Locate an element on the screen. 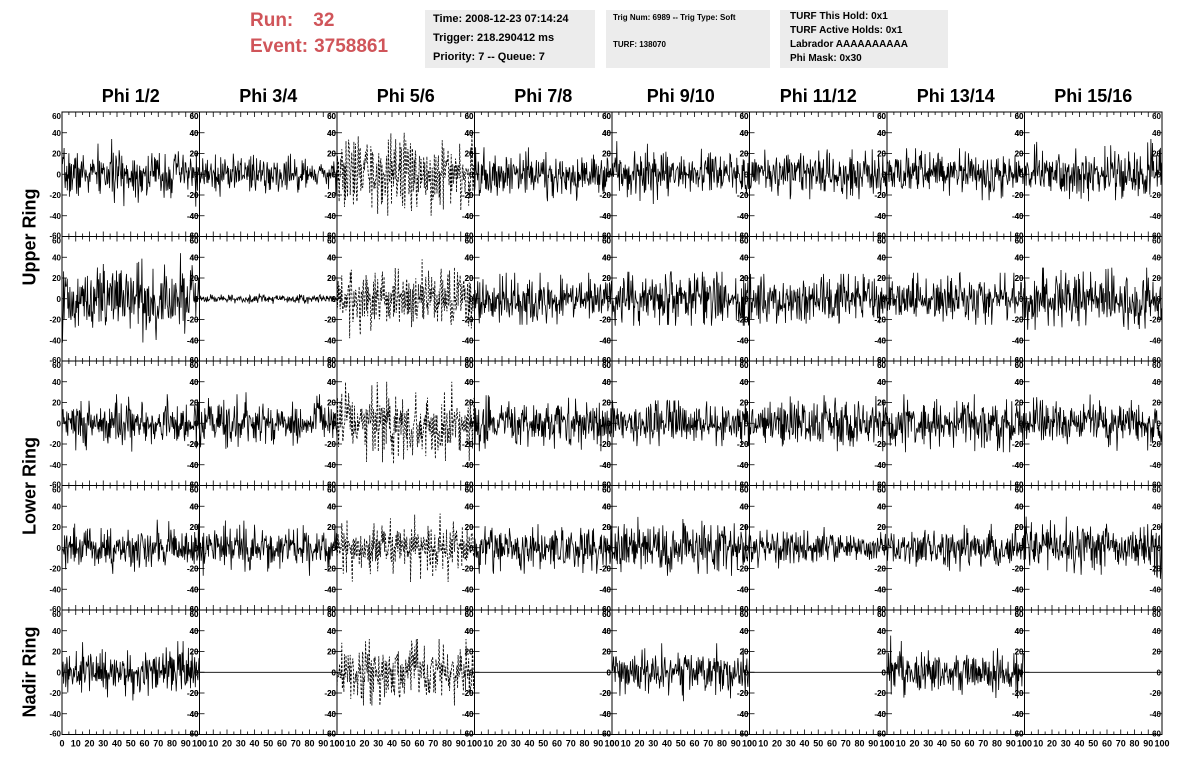 This screenshot has height=772, width=1196. time-text: Time: 2008-12-23 07:14:24 is located at coordinates (501, 19).